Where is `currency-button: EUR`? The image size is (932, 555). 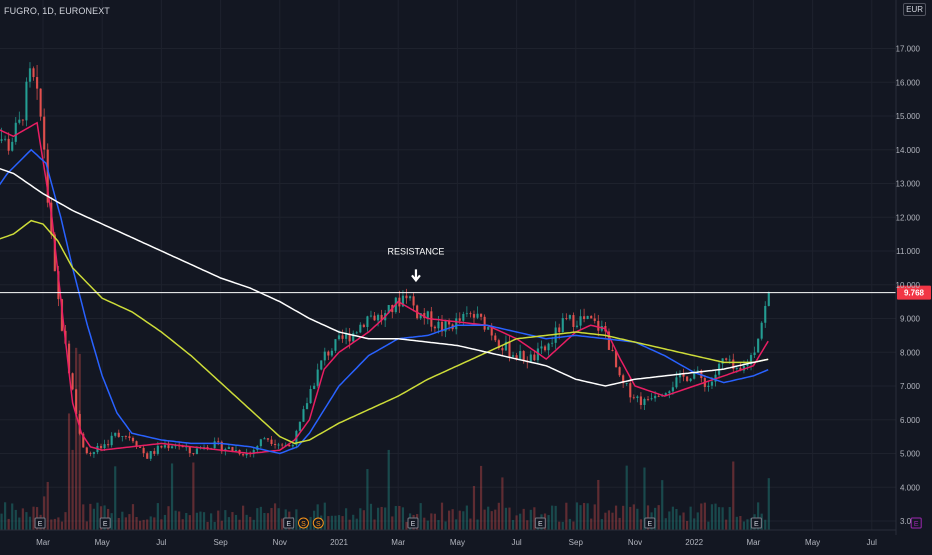 currency-button: EUR is located at coordinates (914, 9).